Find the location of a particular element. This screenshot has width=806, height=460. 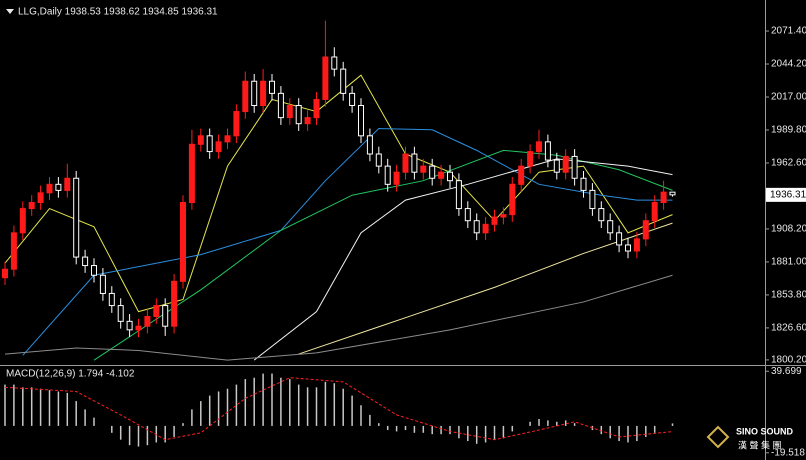

y-tick-label: 39.699 is located at coordinates (786, 371).